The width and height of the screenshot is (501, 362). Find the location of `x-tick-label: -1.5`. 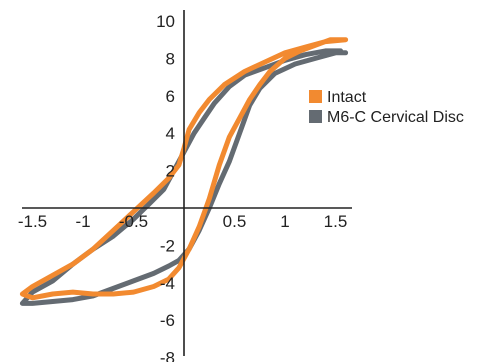

x-tick-label: -1.5 is located at coordinates (32, 221).